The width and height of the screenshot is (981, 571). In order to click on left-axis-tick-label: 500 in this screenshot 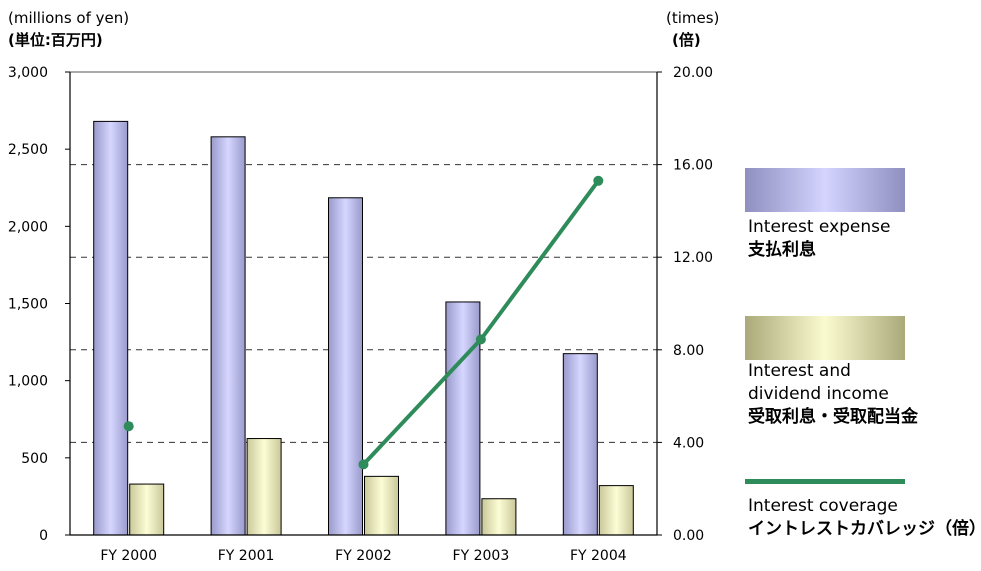, I will do `click(34, 459)`.